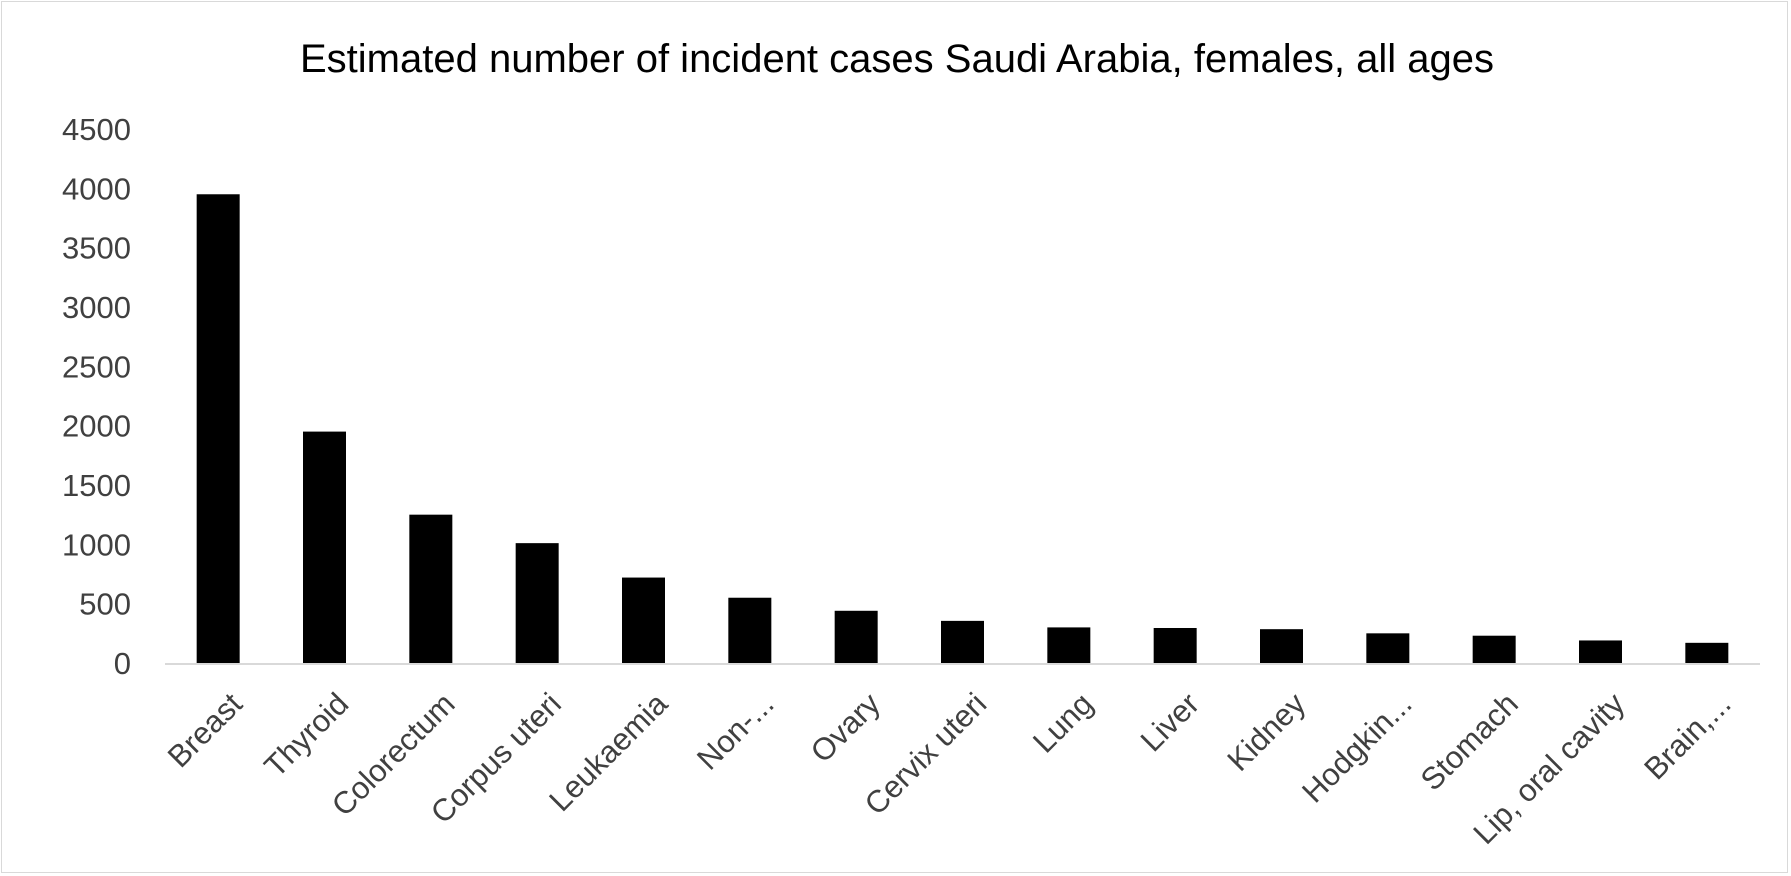 This screenshot has height=876, width=1791. Describe the element at coordinates (96, 188) in the screenshot. I see `y-tick-label: 4000` at that location.